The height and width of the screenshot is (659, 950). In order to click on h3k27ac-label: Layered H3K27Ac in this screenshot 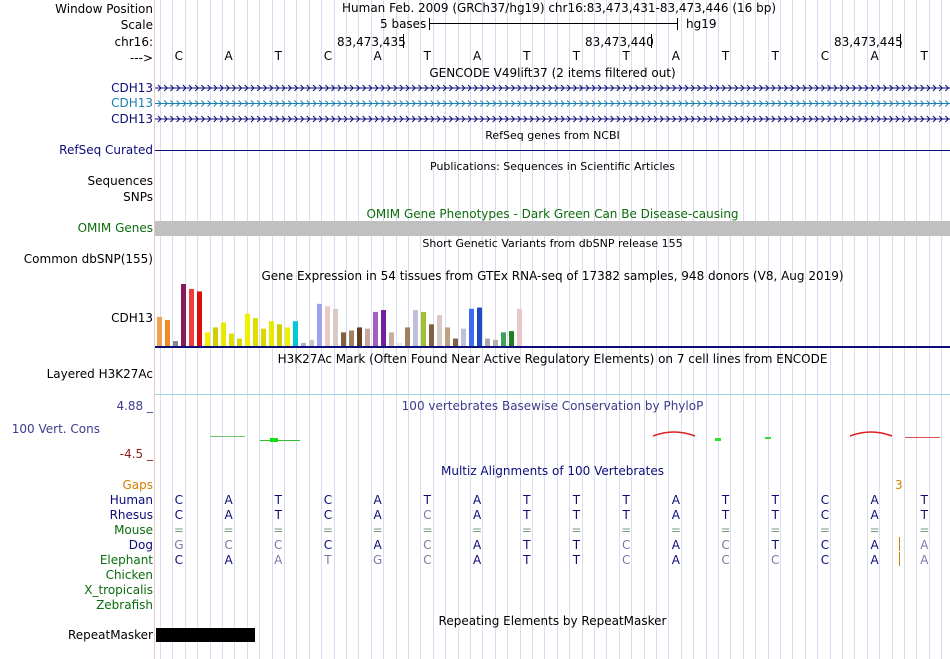, I will do `click(99, 374)`.